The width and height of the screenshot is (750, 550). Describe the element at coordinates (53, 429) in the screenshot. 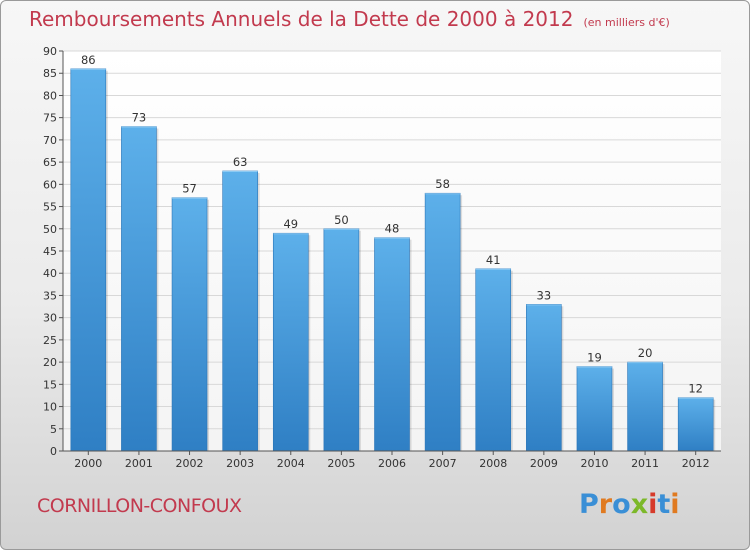

I see `y-tick-label: 5` at that location.